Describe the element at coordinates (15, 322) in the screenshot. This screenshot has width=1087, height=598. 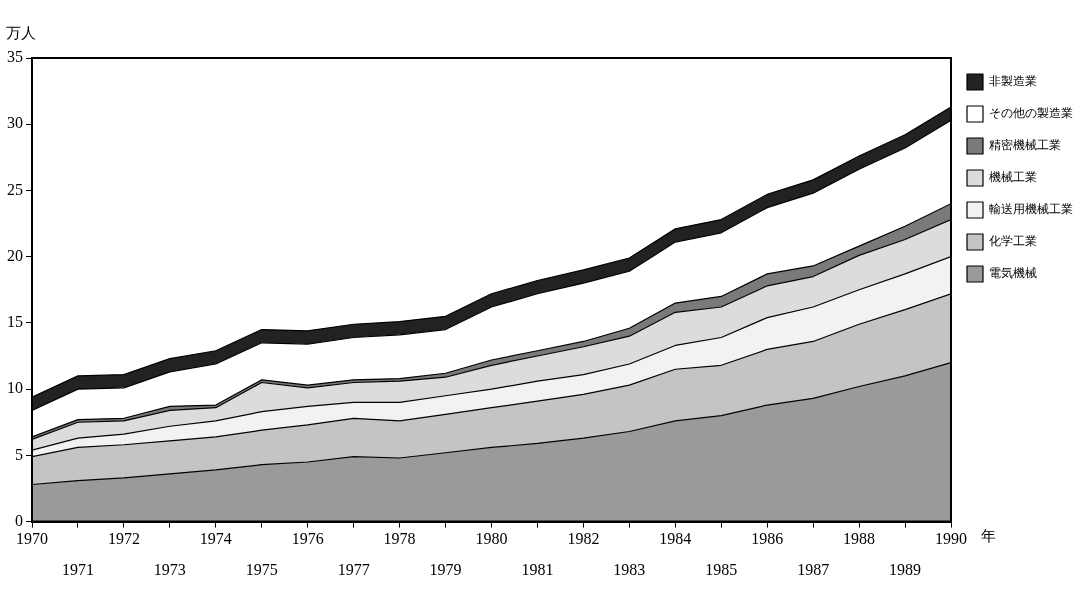
I see `y-tick-label: 15` at that location.